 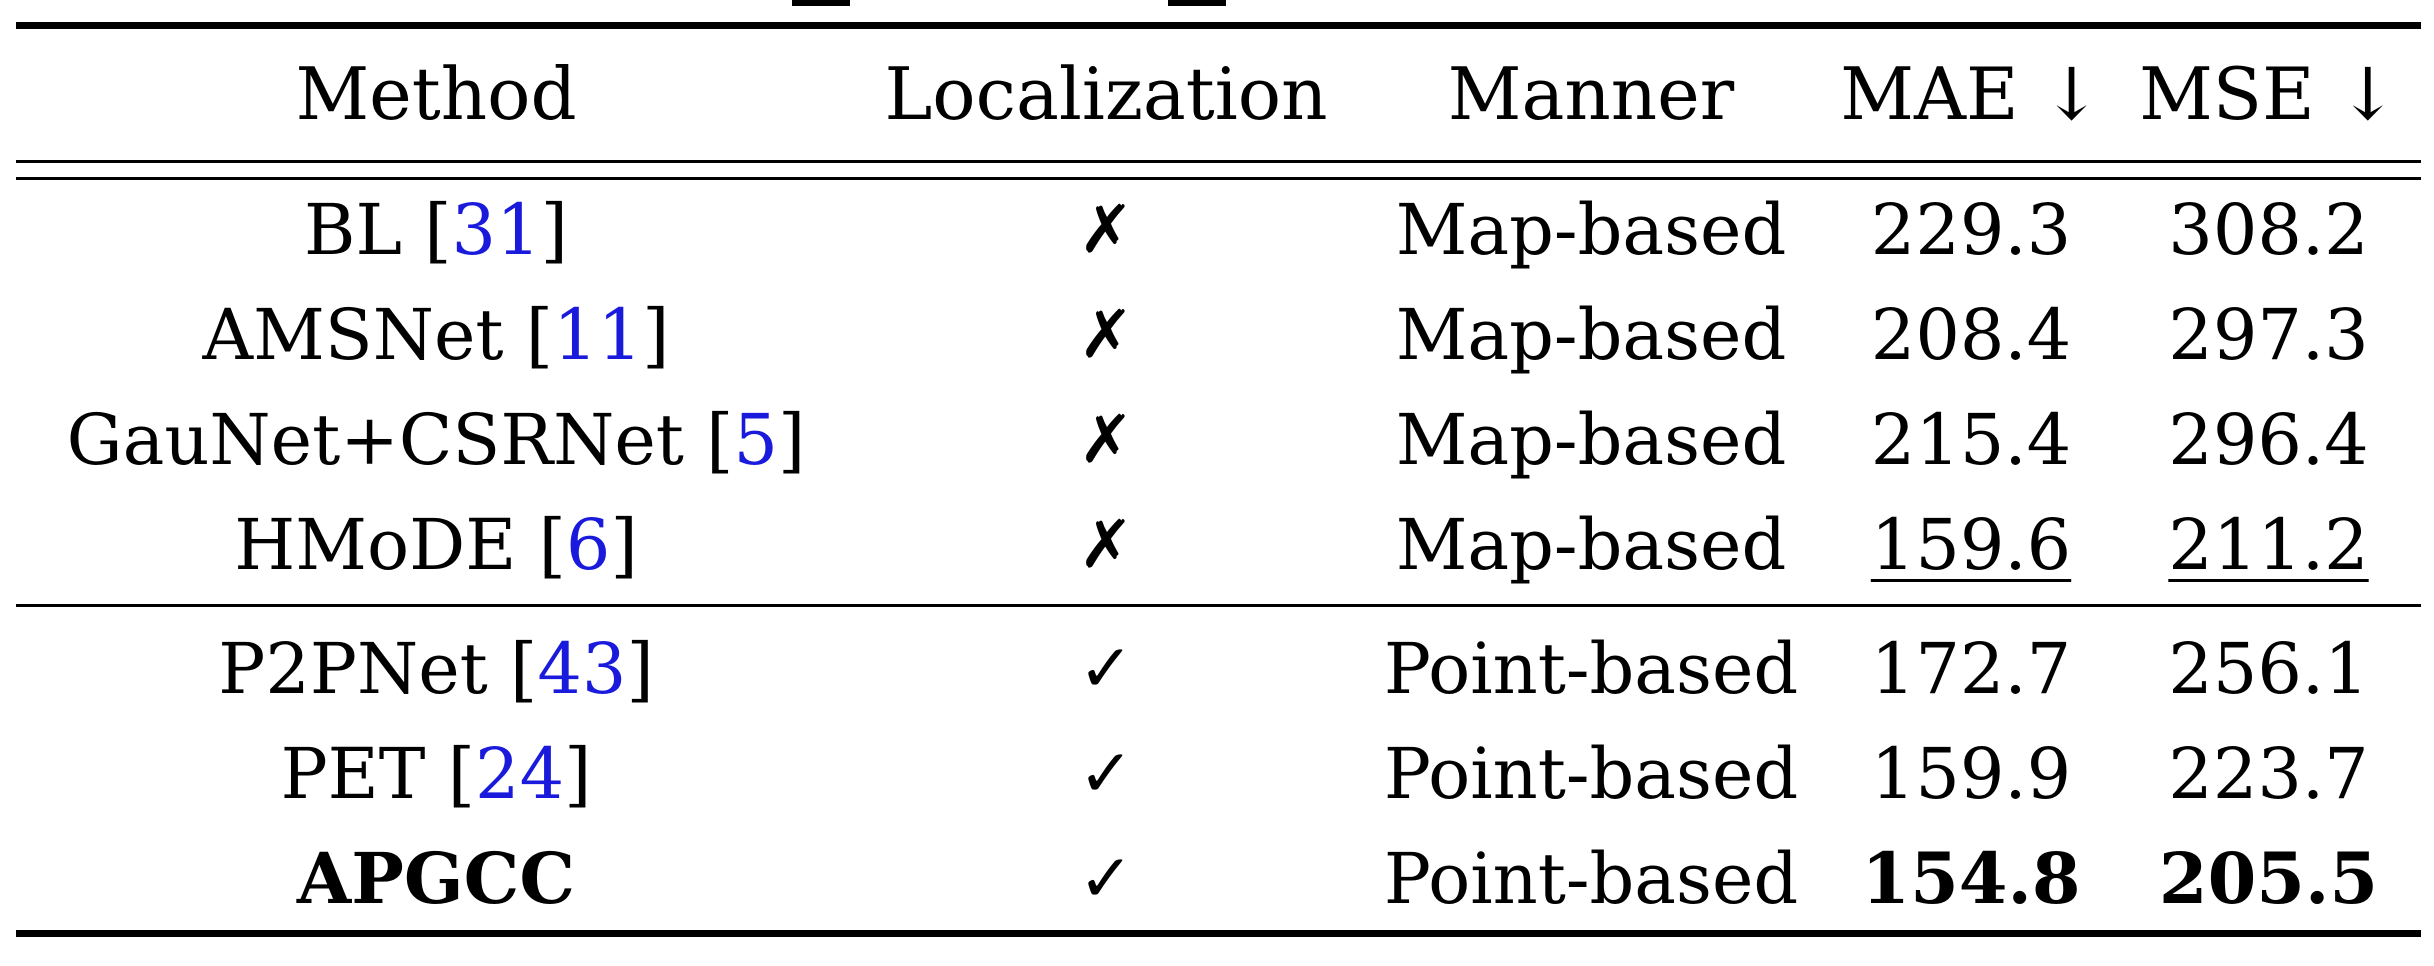 I want to click on header-mae: MAE ↓, so click(x=1971, y=94).